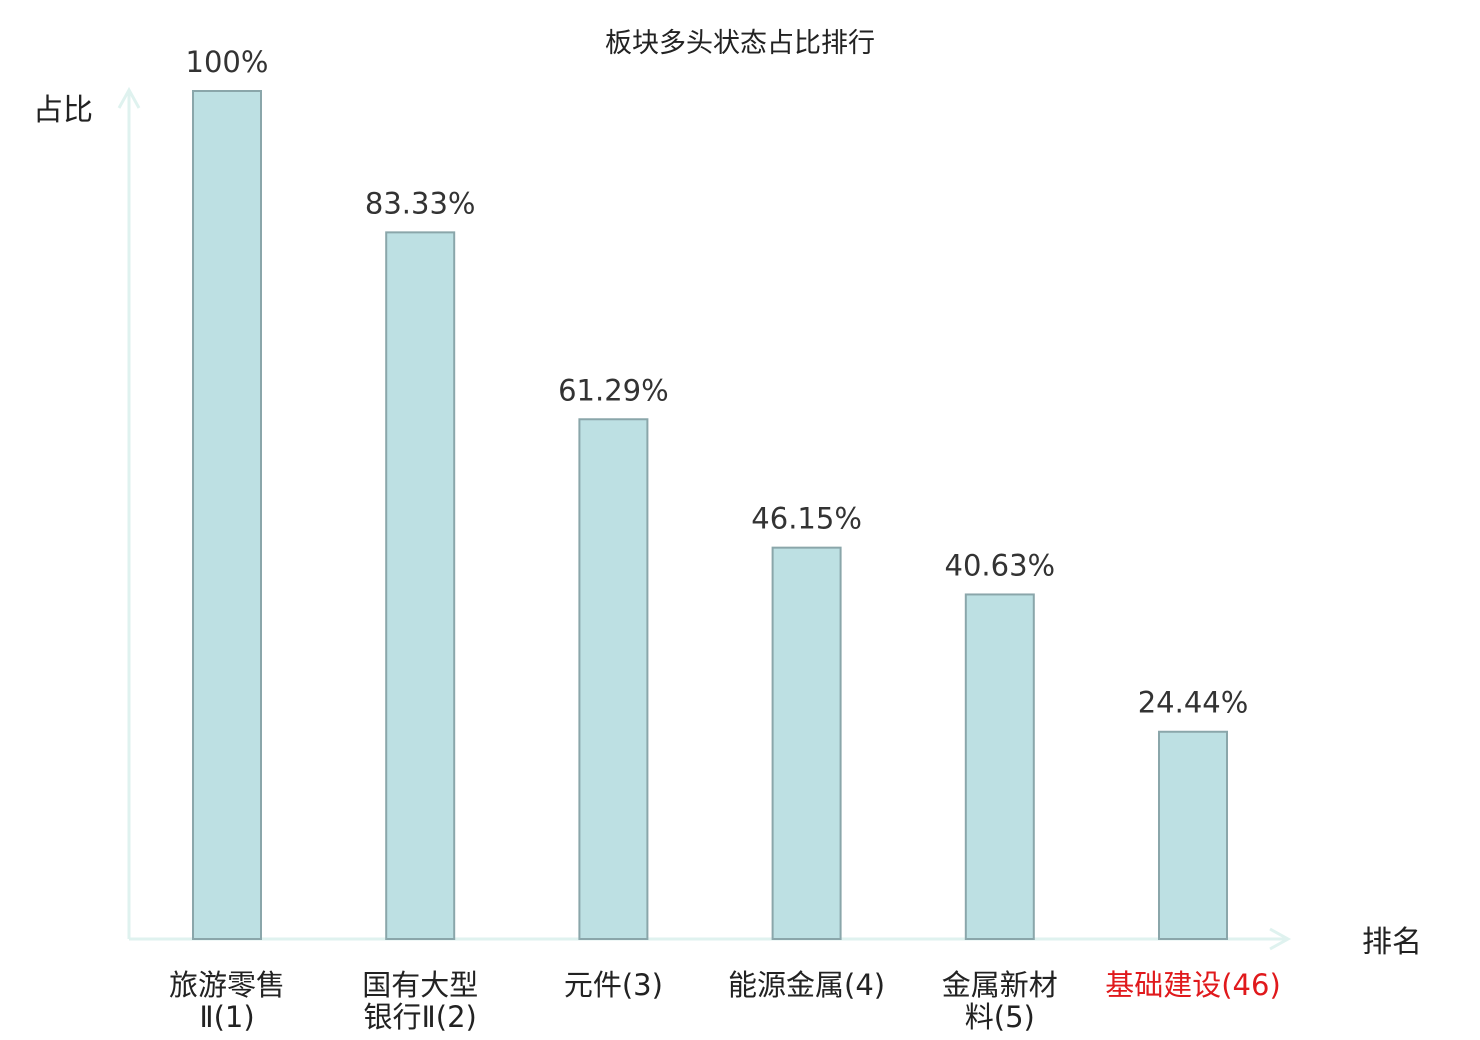  Describe the element at coordinates (613, 390) in the screenshot. I see `value-label-3: 61.29%` at that location.